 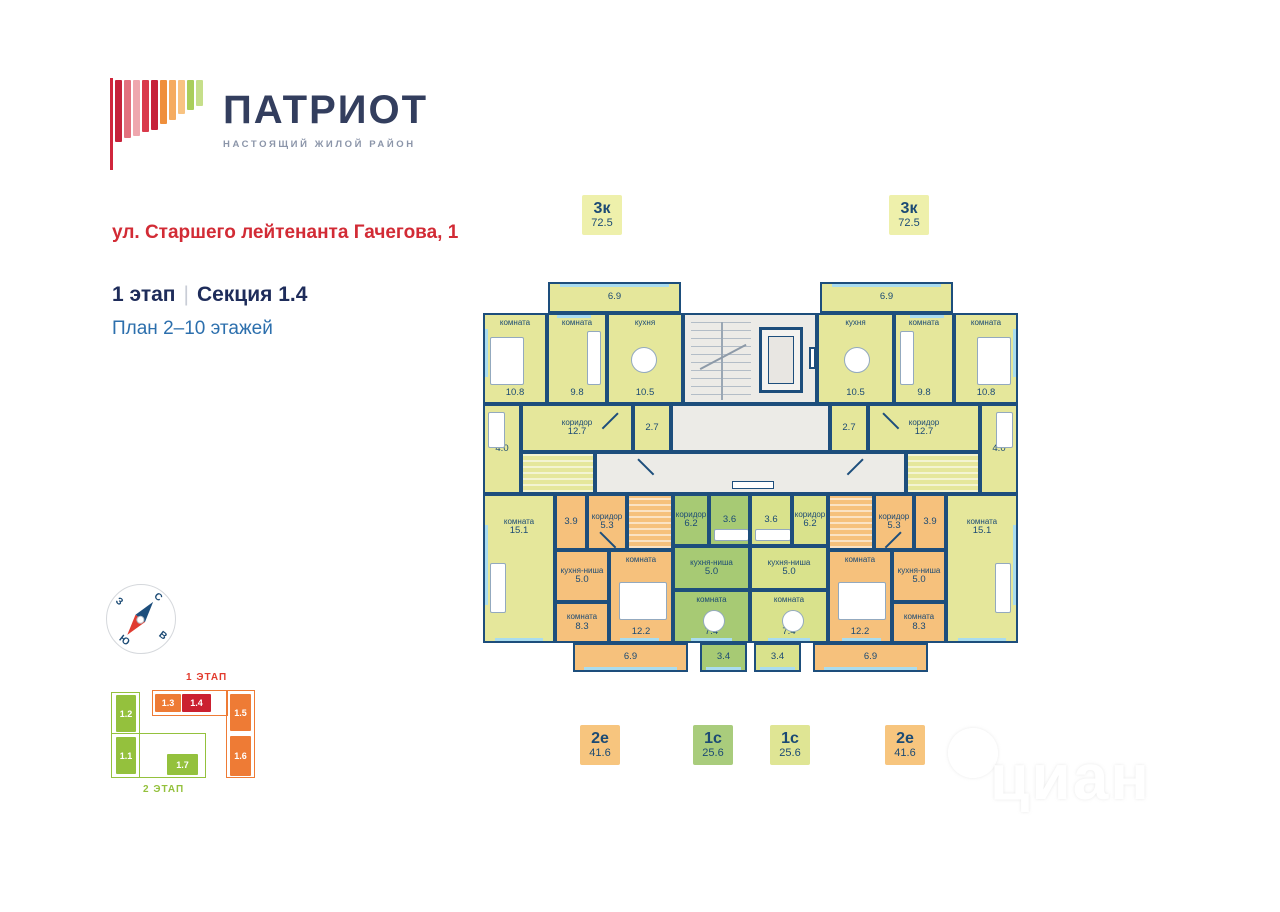 I want to click on section-1-2: 1.2, so click(x=126, y=713).